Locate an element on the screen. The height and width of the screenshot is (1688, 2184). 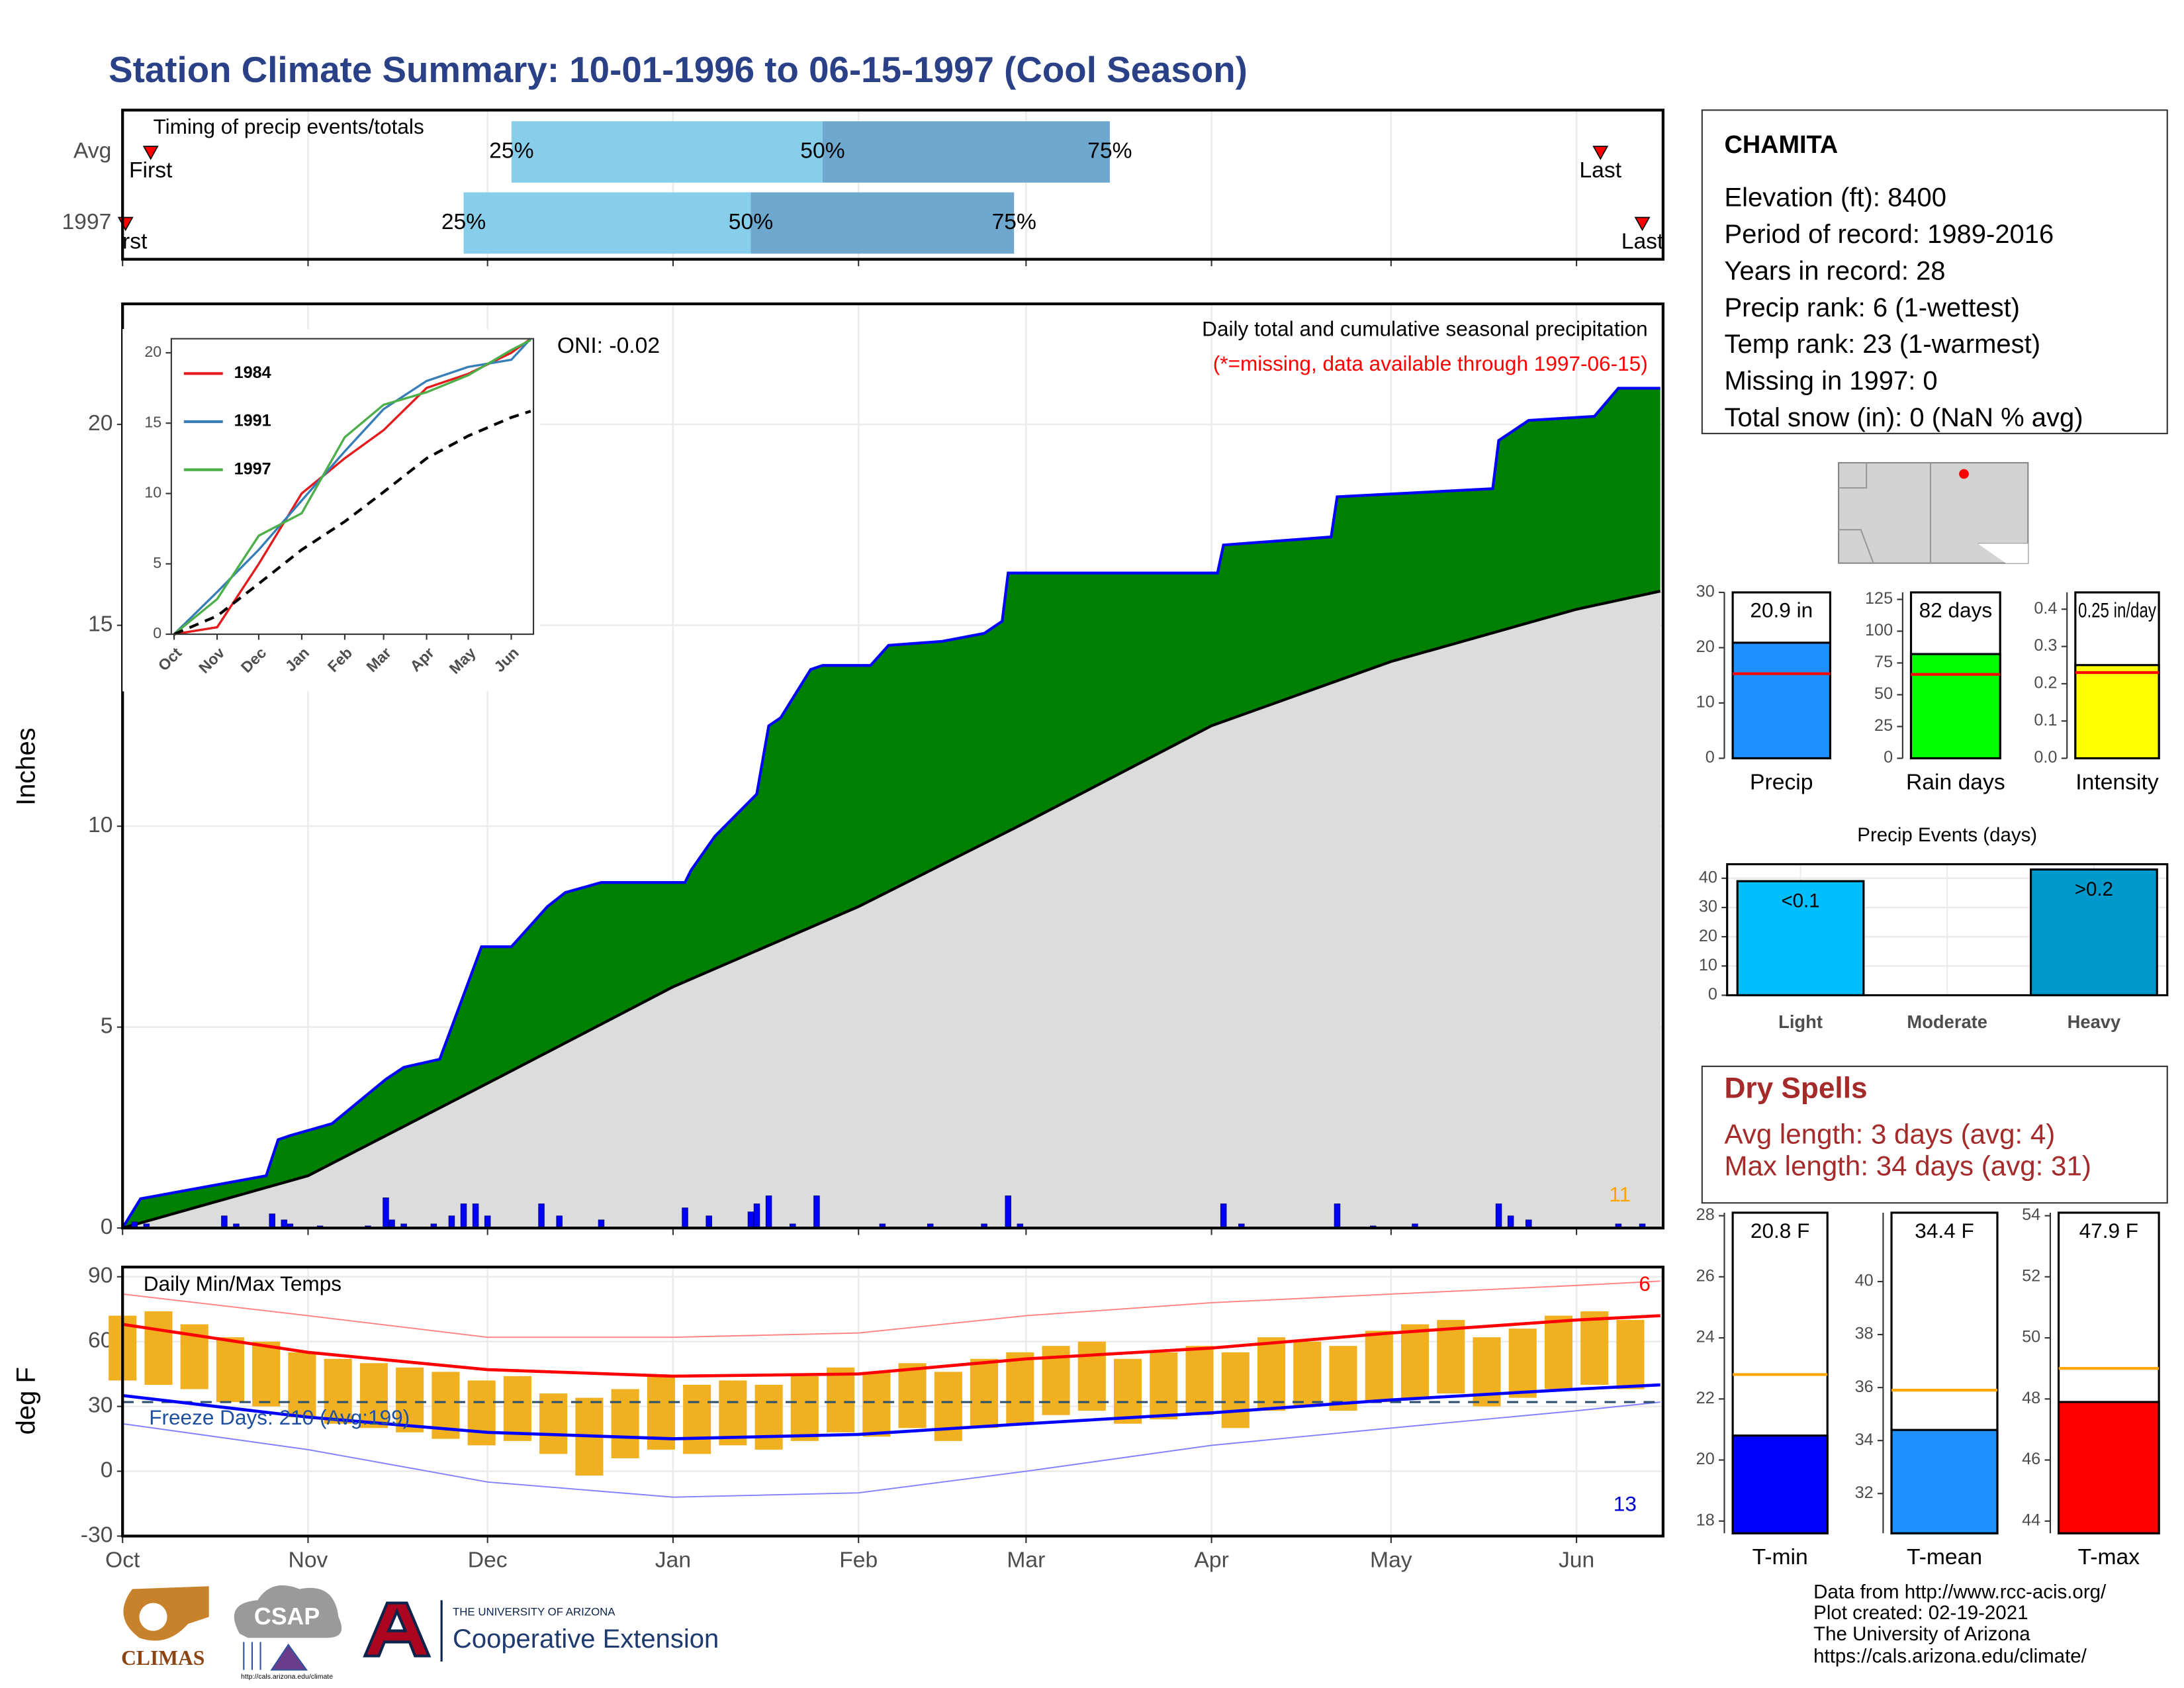
x-tick-label: Feb is located at coordinates (859, 1560).